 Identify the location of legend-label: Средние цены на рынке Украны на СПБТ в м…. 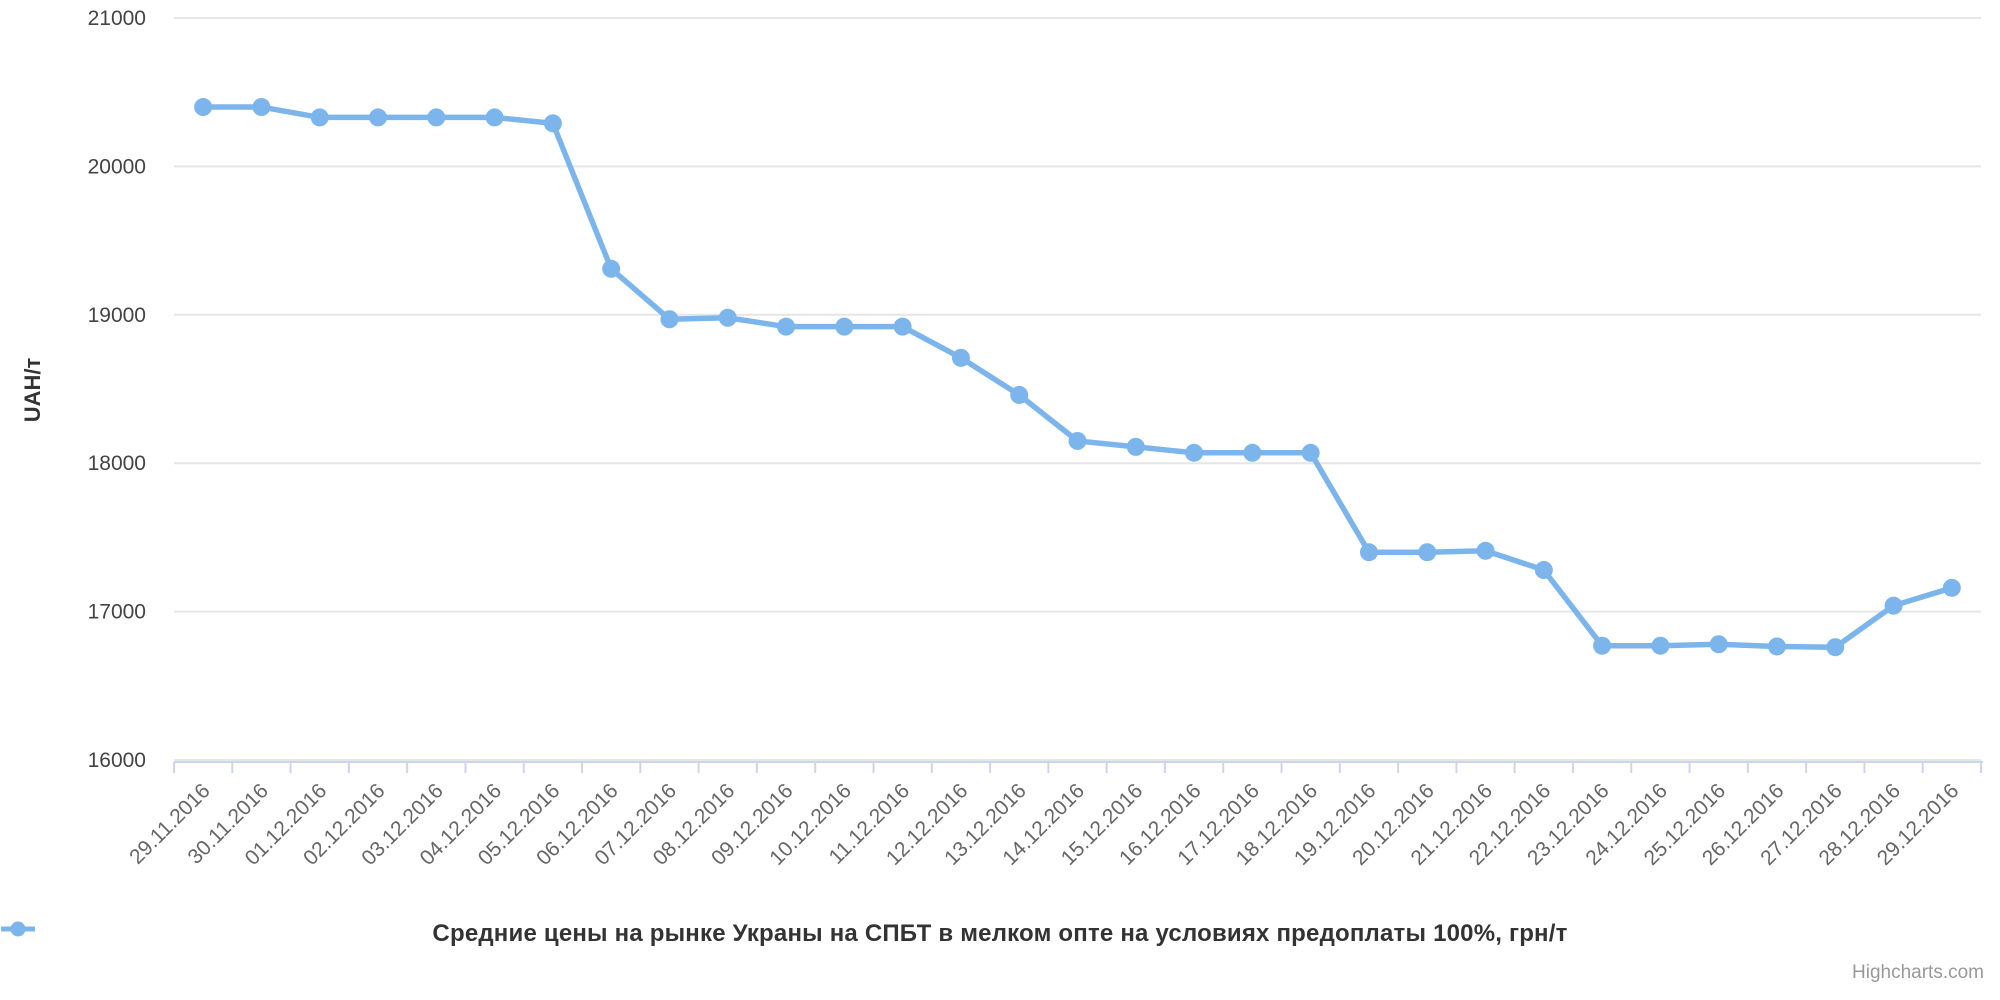
(1000, 933).